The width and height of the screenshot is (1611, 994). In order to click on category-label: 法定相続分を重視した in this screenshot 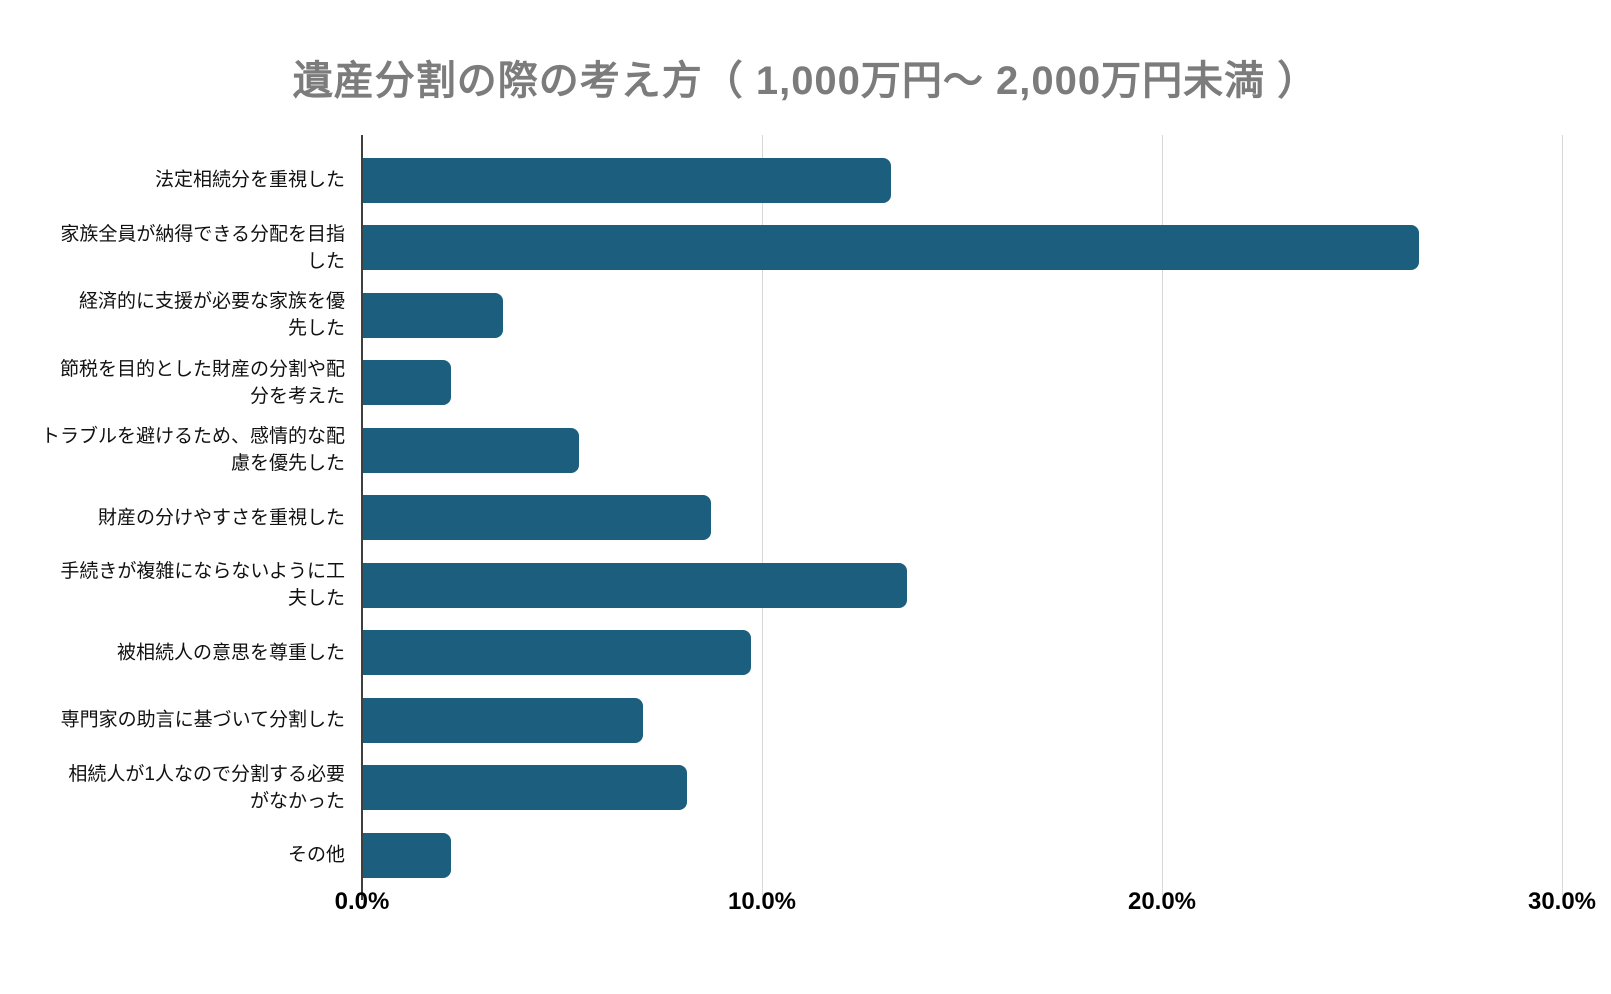, I will do `click(249, 180)`.